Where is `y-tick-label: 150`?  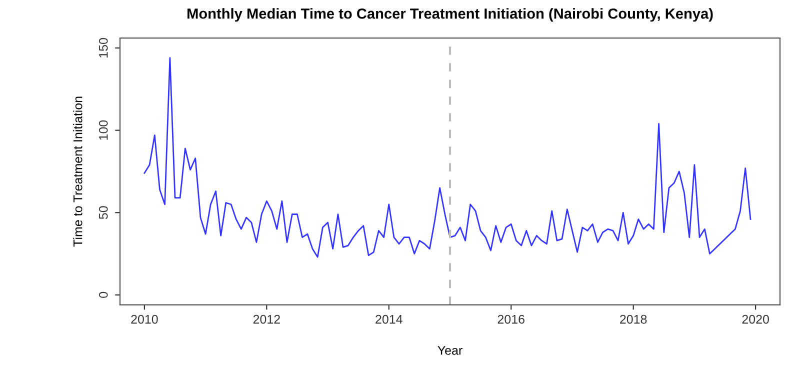 y-tick-label: 150 is located at coordinates (103, 48).